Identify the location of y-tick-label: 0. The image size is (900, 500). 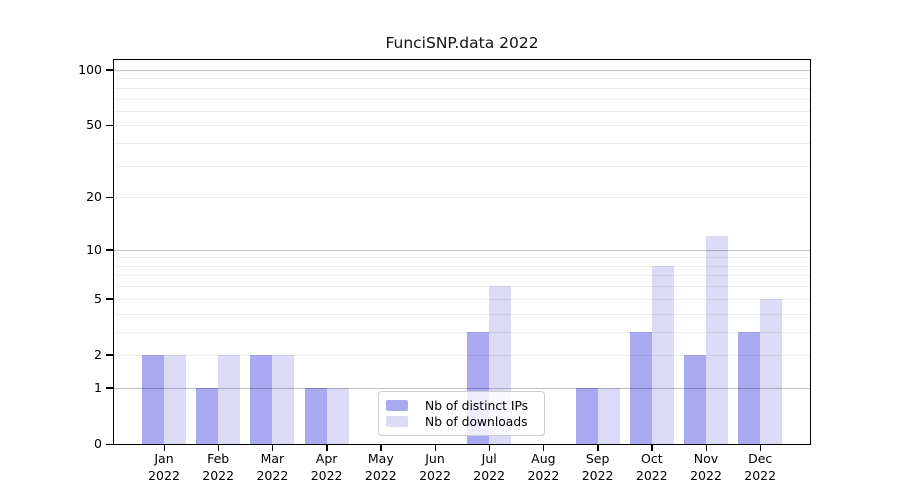
(98, 443).